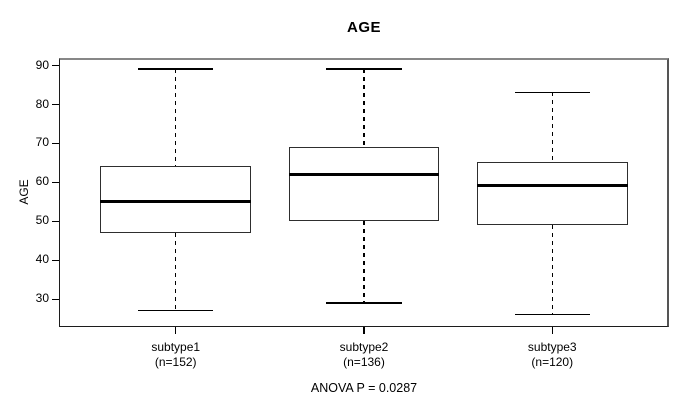 Image resolution: width=700 pixels, height=400 pixels. What do you see at coordinates (363, 27) in the screenshot?
I see `chart-title: AGE` at bounding box center [363, 27].